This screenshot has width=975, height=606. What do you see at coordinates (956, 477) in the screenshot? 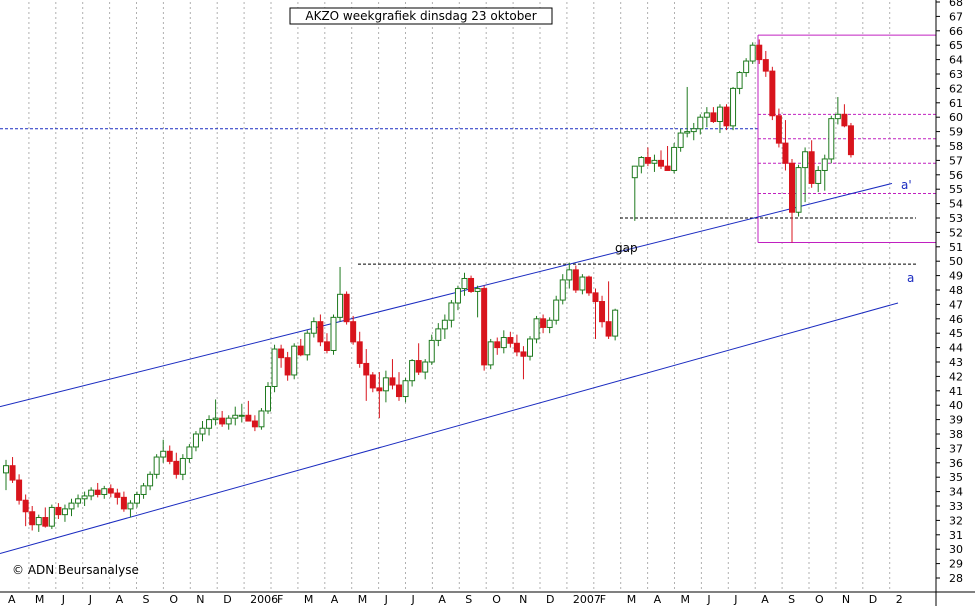
I see `y-tick-label: 35` at bounding box center [956, 477].